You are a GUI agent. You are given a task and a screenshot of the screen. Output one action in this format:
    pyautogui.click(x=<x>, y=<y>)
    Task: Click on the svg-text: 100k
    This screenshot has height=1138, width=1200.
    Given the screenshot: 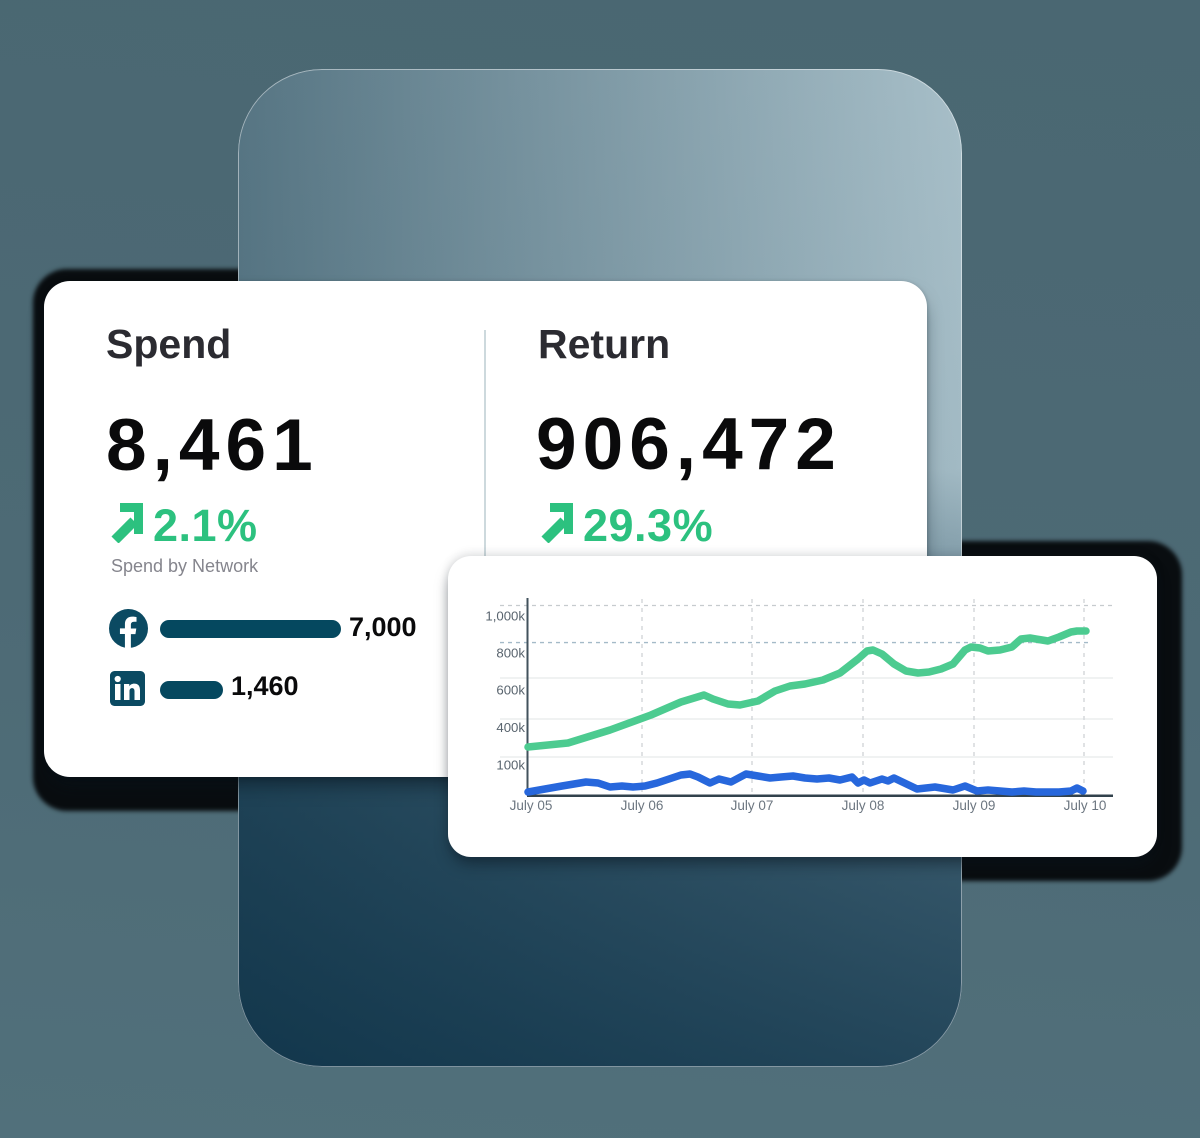 What is the action you would take?
    pyautogui.click(x=510, y=765)
    